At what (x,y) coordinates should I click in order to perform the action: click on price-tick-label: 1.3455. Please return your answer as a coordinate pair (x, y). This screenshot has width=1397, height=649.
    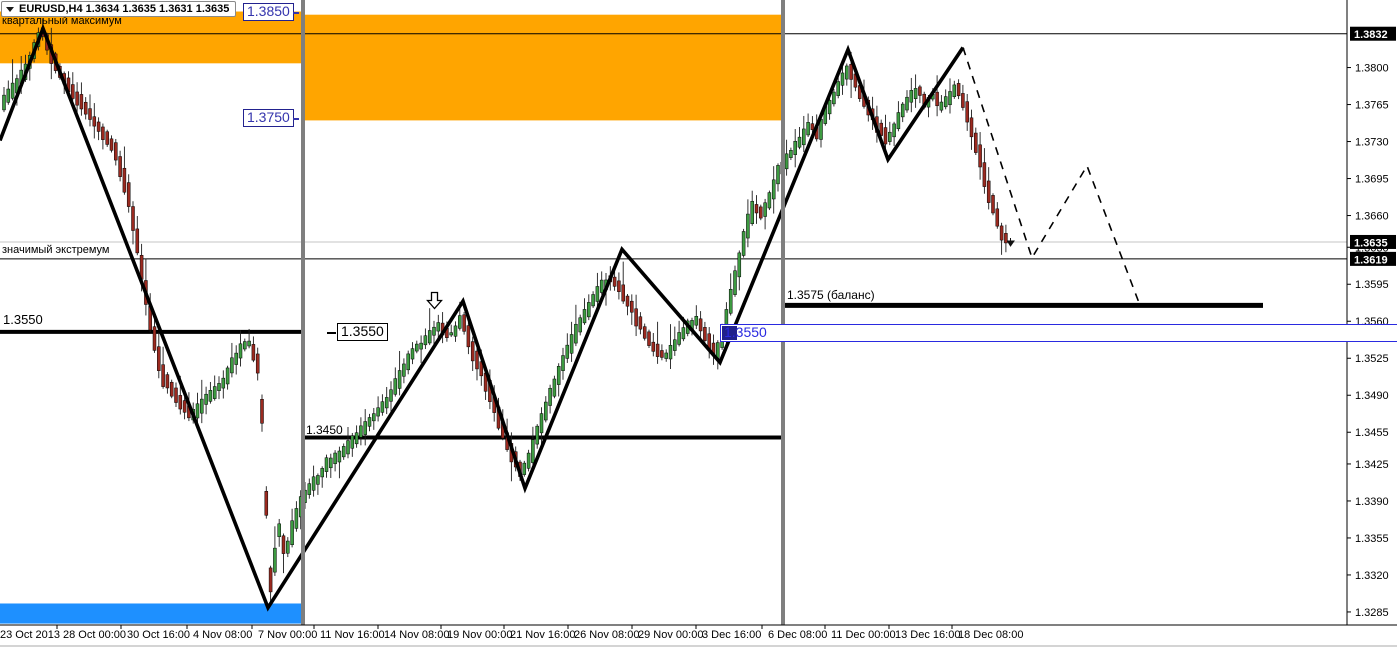
    Looking at the image, I should click on (1372, 433).